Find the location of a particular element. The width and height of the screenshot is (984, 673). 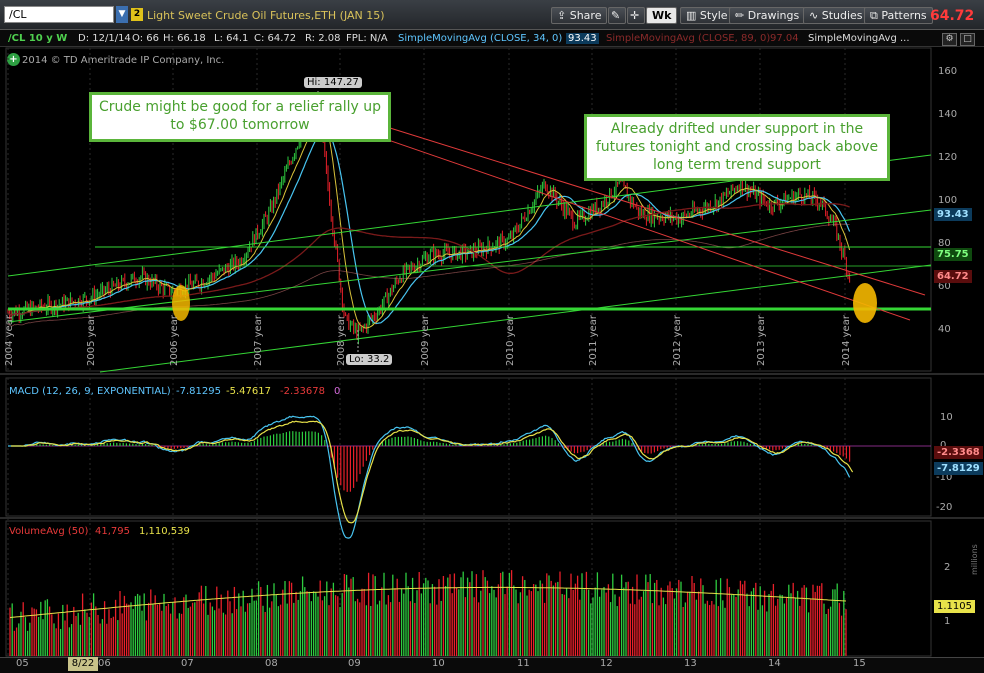

crosshair-button: ✛ is located at coordinates (636, 15).